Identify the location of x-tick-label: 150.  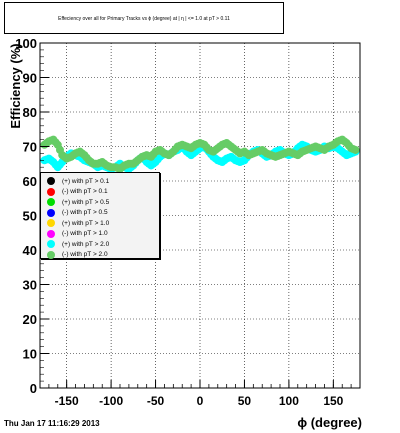
(333, 401).